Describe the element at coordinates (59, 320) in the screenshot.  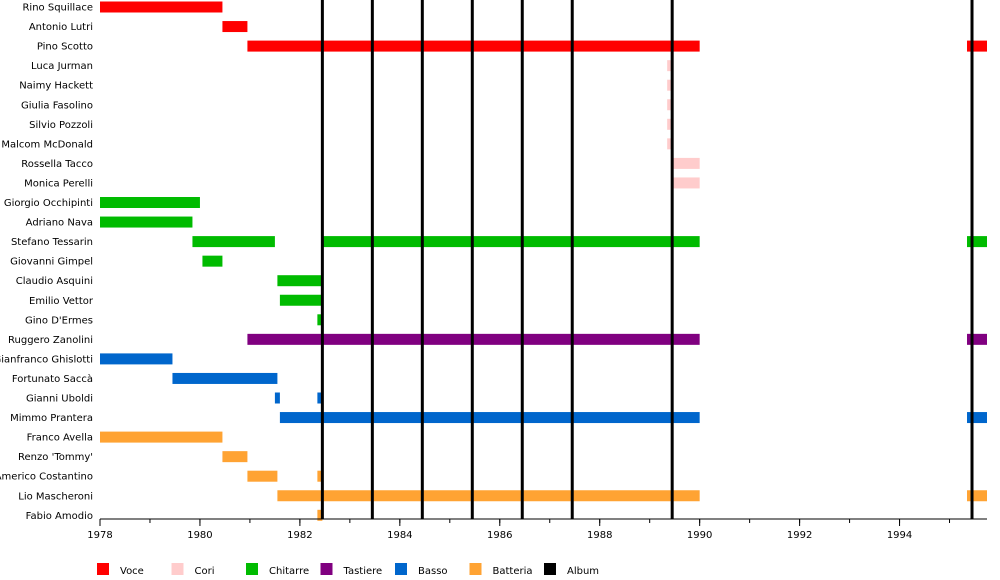
I see `member-name-gino-d-ermes: Gino D'Ermes` at that location.